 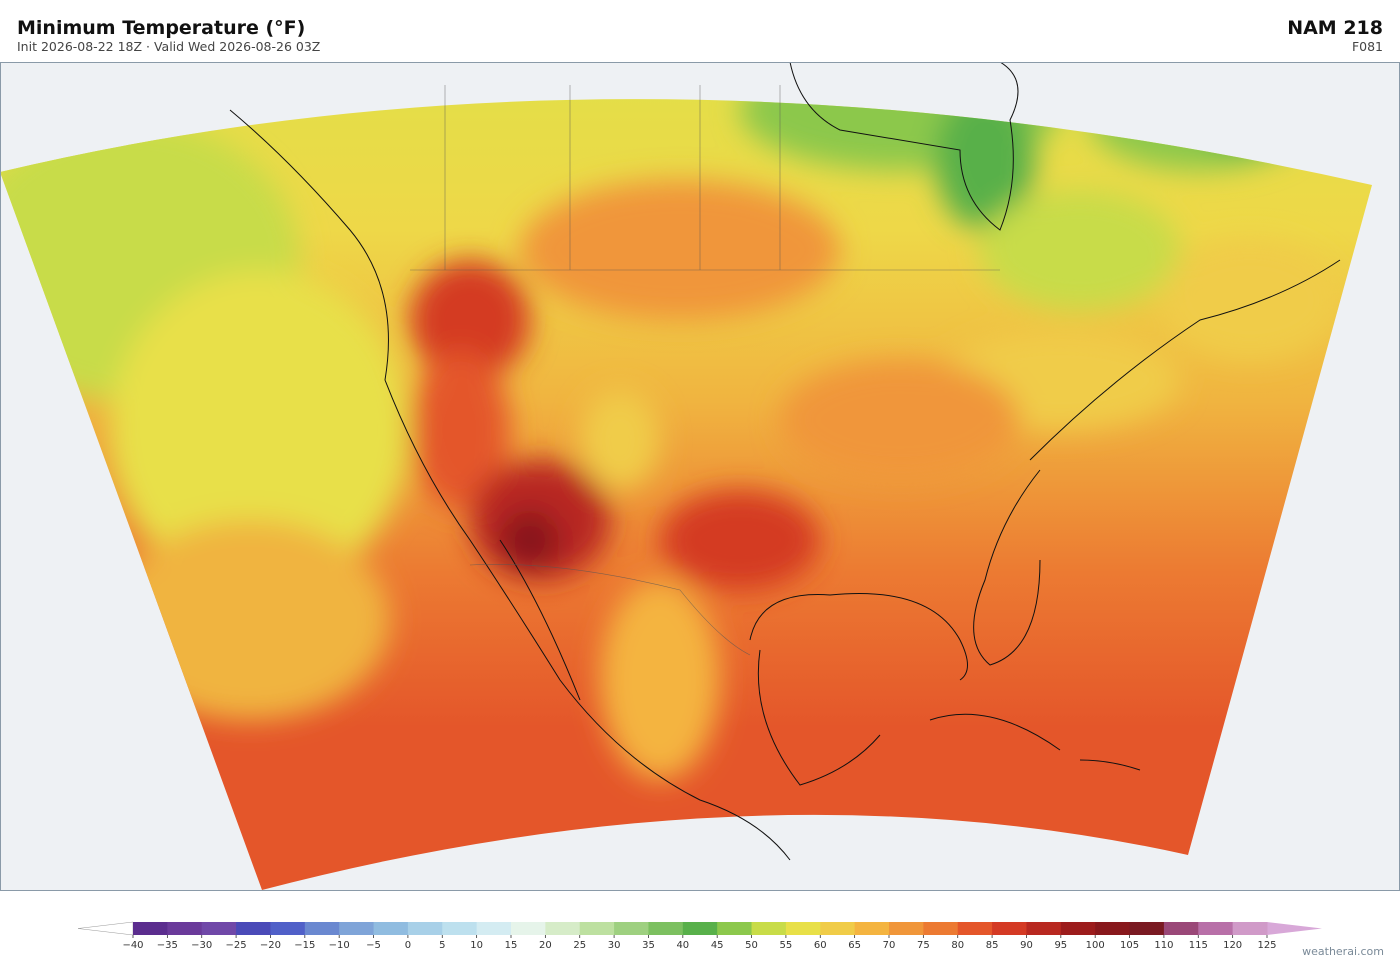 I want to click on colorbar-tick-label: −10, so click(x=339, y=945).